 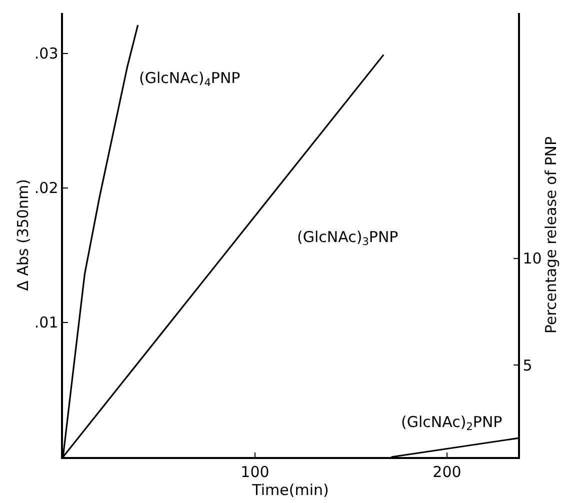 What do you see at coordinates (451, 423) in the screenshot?
I see `series-label: (GlcNAc)$_{2}$PNP` at bounding box center [451, 423].